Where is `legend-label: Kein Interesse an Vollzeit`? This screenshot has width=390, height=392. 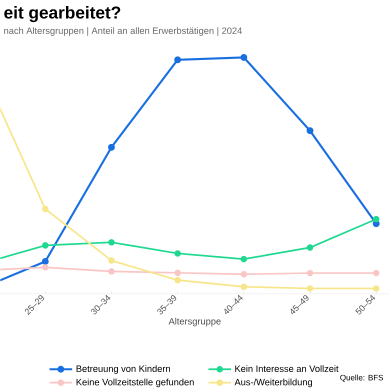
legend-label: Kein Interesse an Vollzeit is located at coordinates (287, 368).